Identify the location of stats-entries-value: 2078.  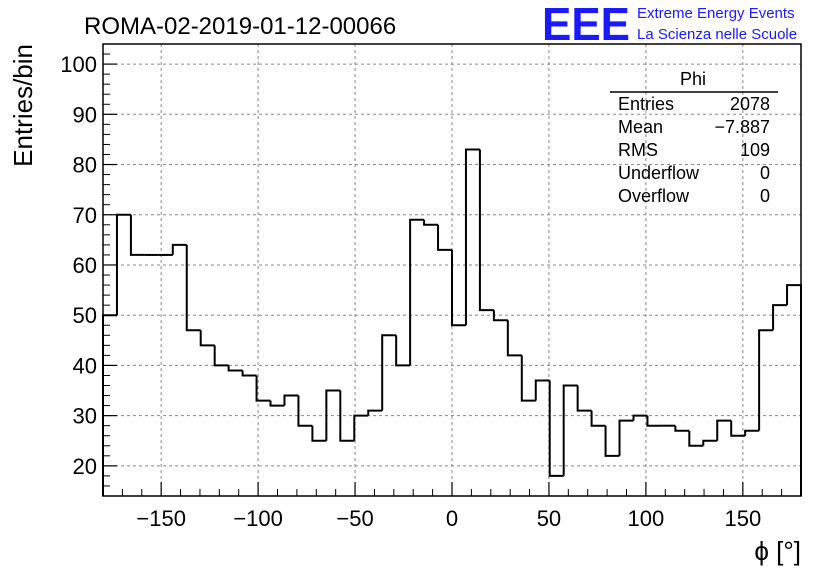
(750, 104).